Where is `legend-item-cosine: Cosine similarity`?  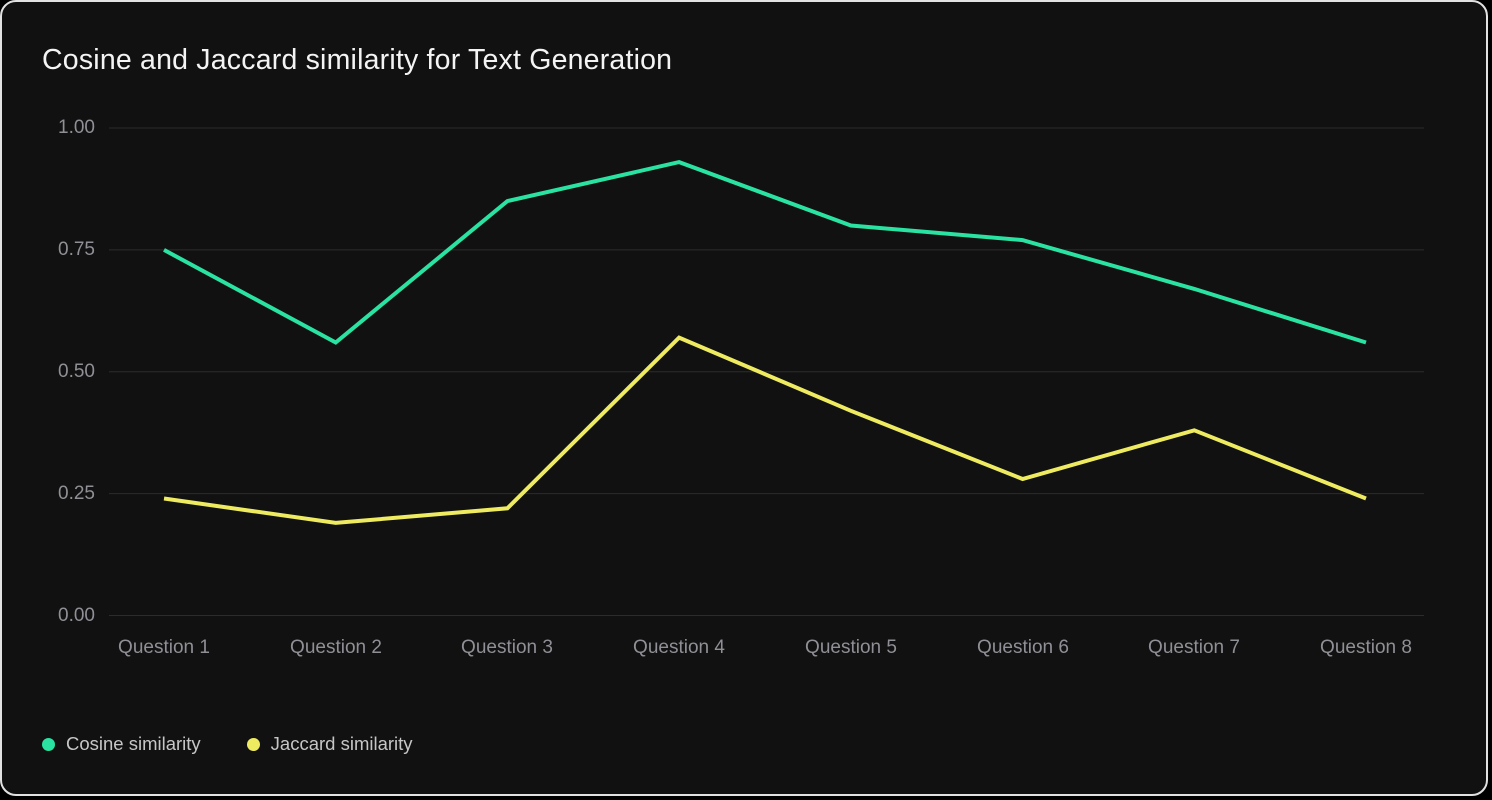
legend-item-cosine: Cosine similarity is located at coordinates (121, 744).